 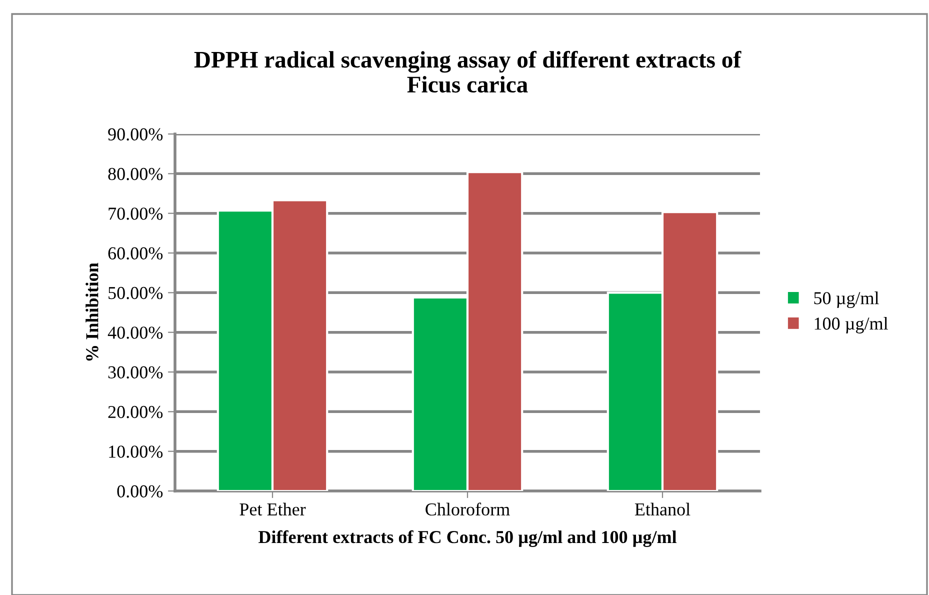 What do you see at coordinates (851, 325) in the screenshot?
I see `legend-label: 100 µg/ml` at bounding box center [851, 325].